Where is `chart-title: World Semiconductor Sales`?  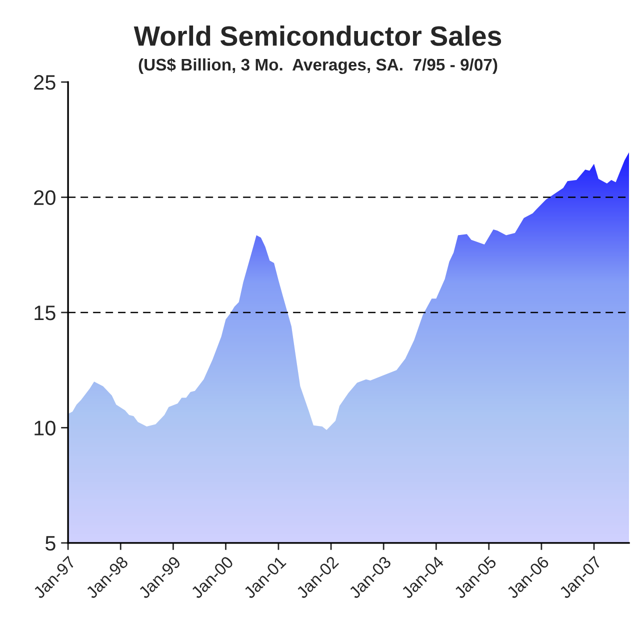
chart-title: World Semiconductor Sales is located at coordinates (318, 36).